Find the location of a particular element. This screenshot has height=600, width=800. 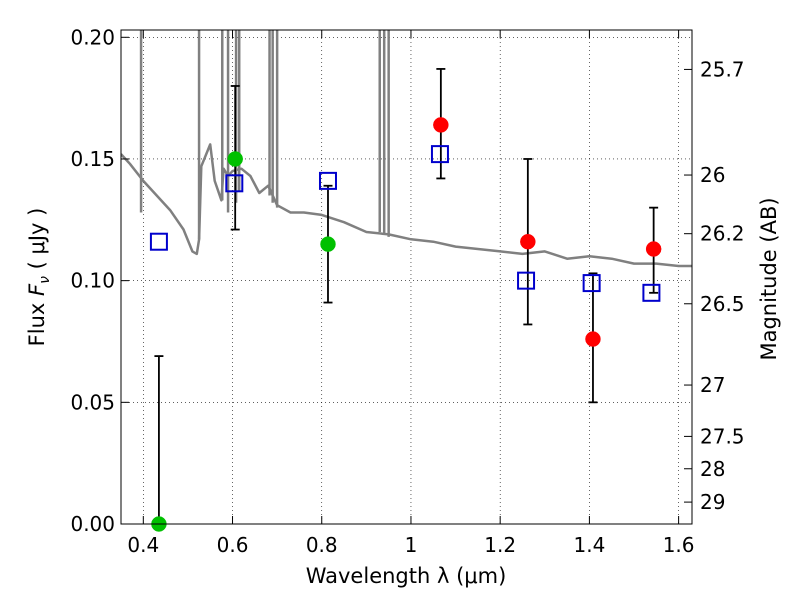

y2-axis-label: Magnitude (AB) is located at coordinates (769, 278).